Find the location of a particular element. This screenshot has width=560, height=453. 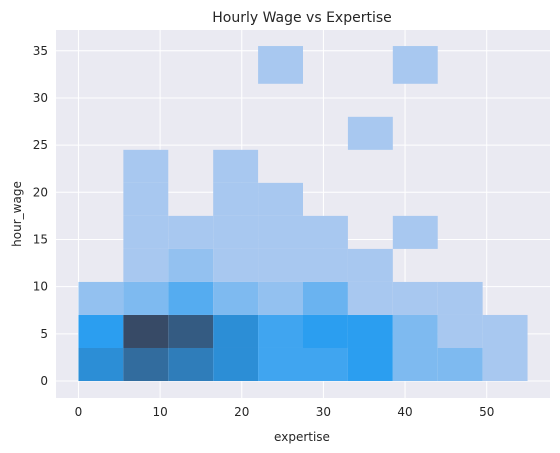

x-tick-label: 0 is located at coordinates (79, 412).